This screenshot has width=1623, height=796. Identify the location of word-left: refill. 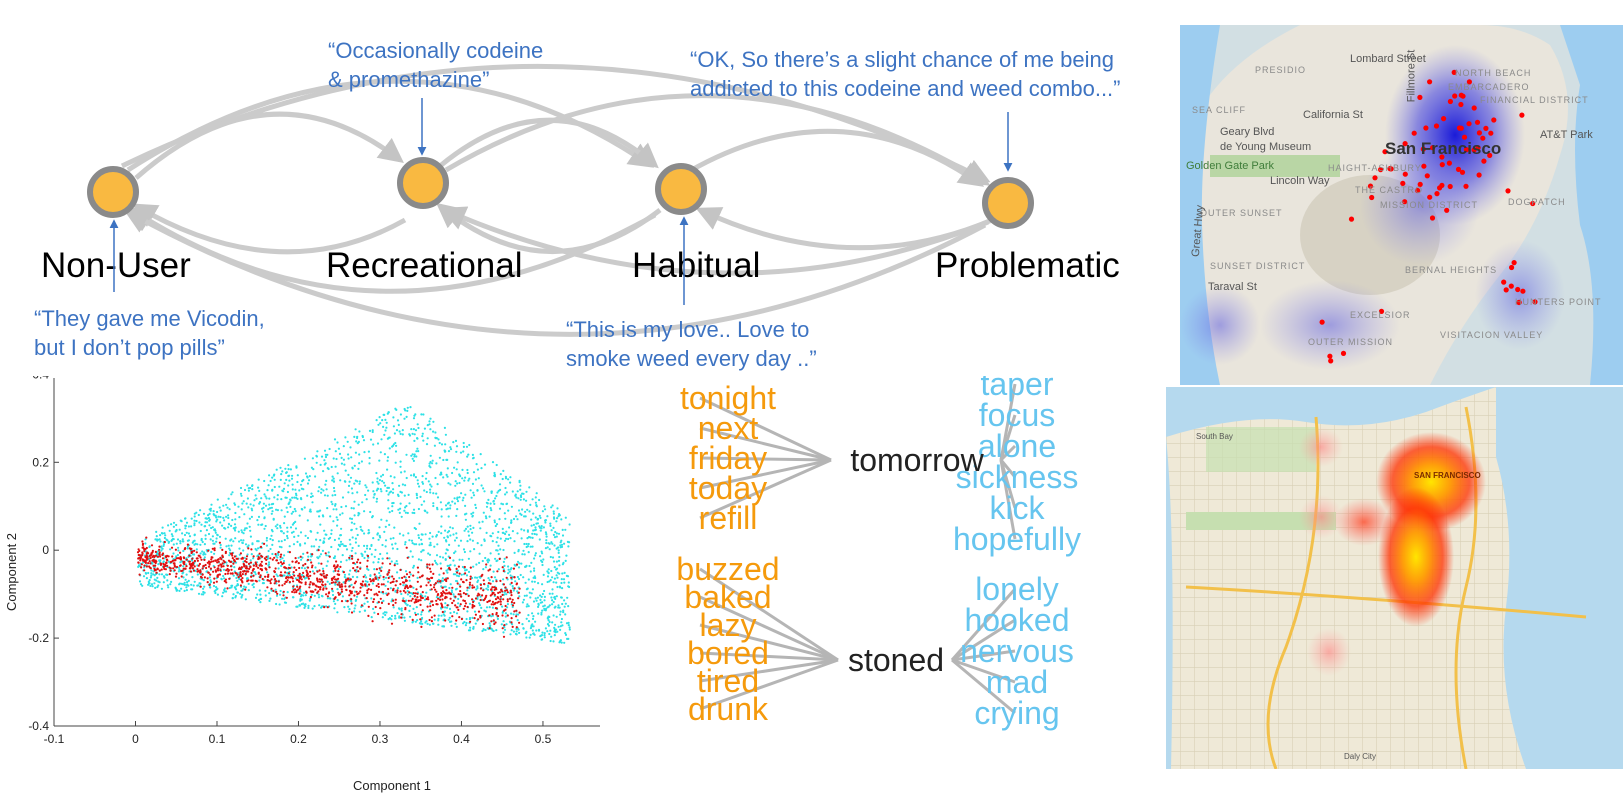
(728, 518).